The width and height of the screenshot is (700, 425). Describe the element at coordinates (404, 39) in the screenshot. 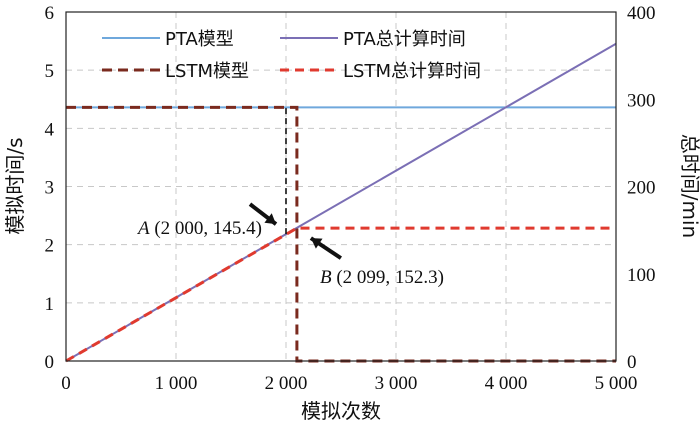

I see `legend-label-pta-total: PTA总计算时间` at that location.